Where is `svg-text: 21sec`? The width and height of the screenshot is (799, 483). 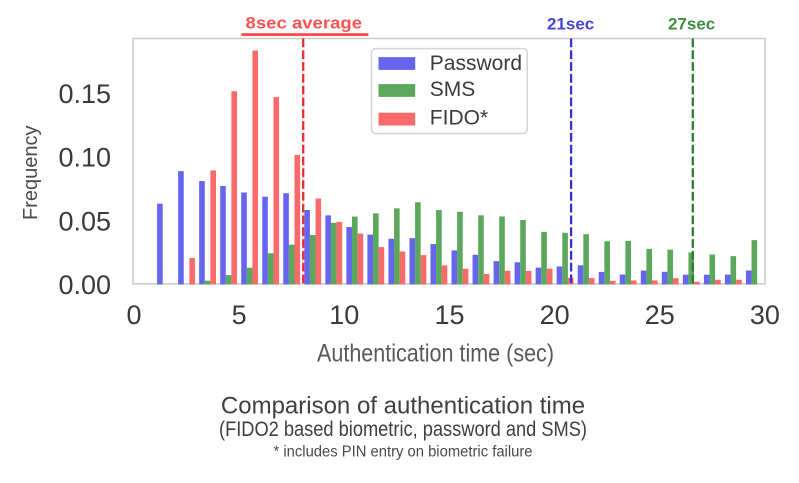
svg-text: 21sec is located at coordinates (570, 24).